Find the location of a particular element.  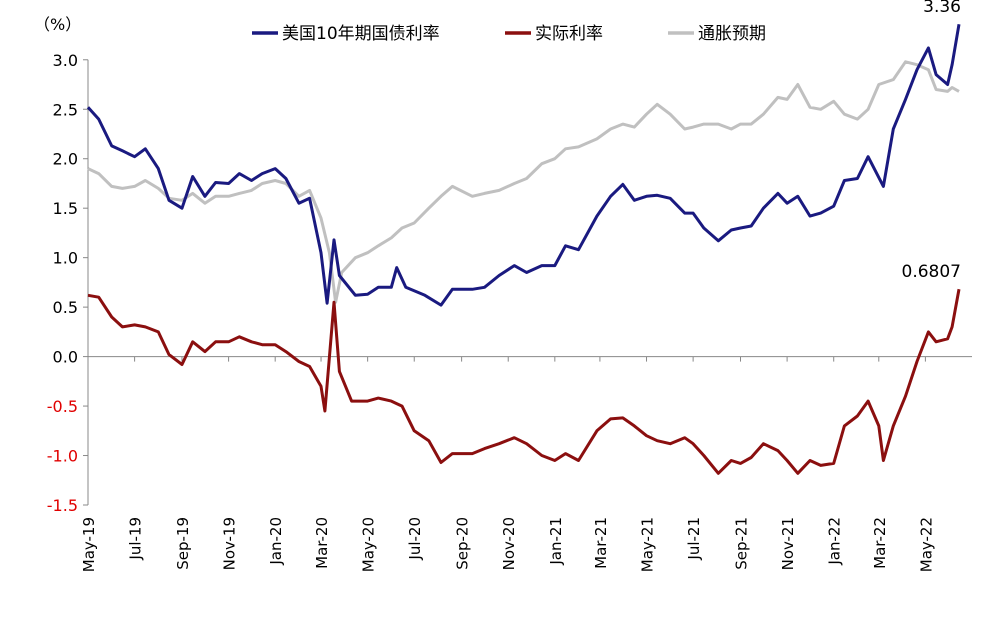

x-tick-label: Mar-20 is located at coordinates (322, 543).